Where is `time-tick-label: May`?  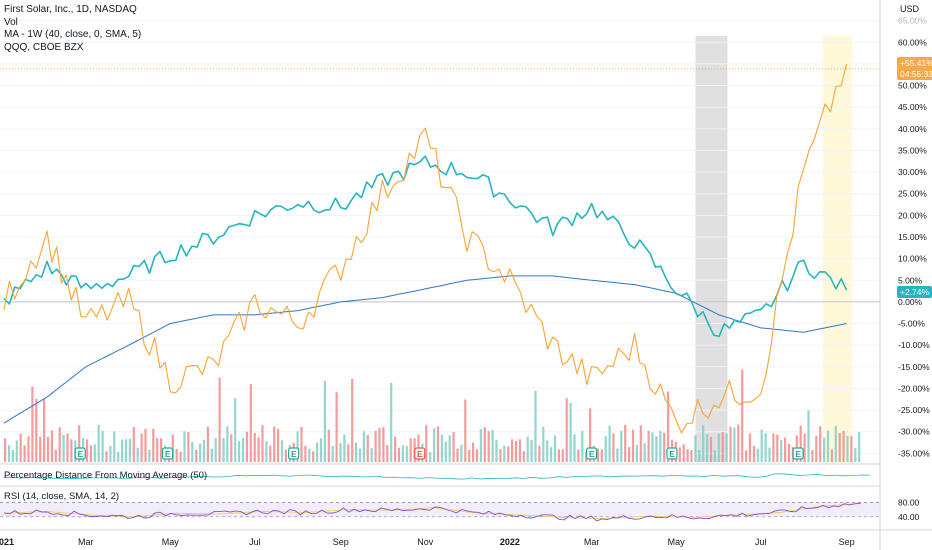 time-tick-label: May is located at coordinates (677, 542).